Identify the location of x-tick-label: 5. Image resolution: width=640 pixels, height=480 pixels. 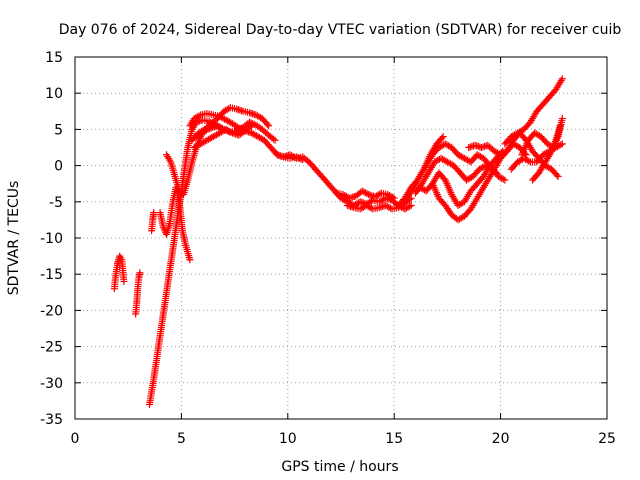
(181, 439).